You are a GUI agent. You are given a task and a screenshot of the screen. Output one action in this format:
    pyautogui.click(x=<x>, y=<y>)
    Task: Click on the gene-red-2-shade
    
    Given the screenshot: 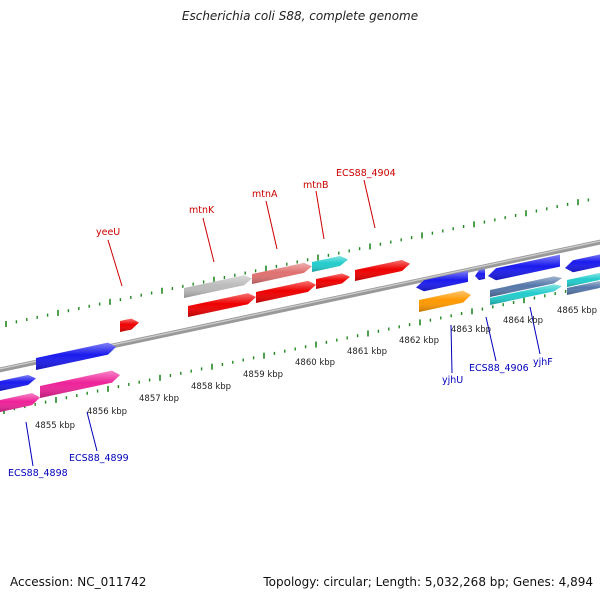 What is the action you would take?
    pyautogui.click(x=286, y=291)
    